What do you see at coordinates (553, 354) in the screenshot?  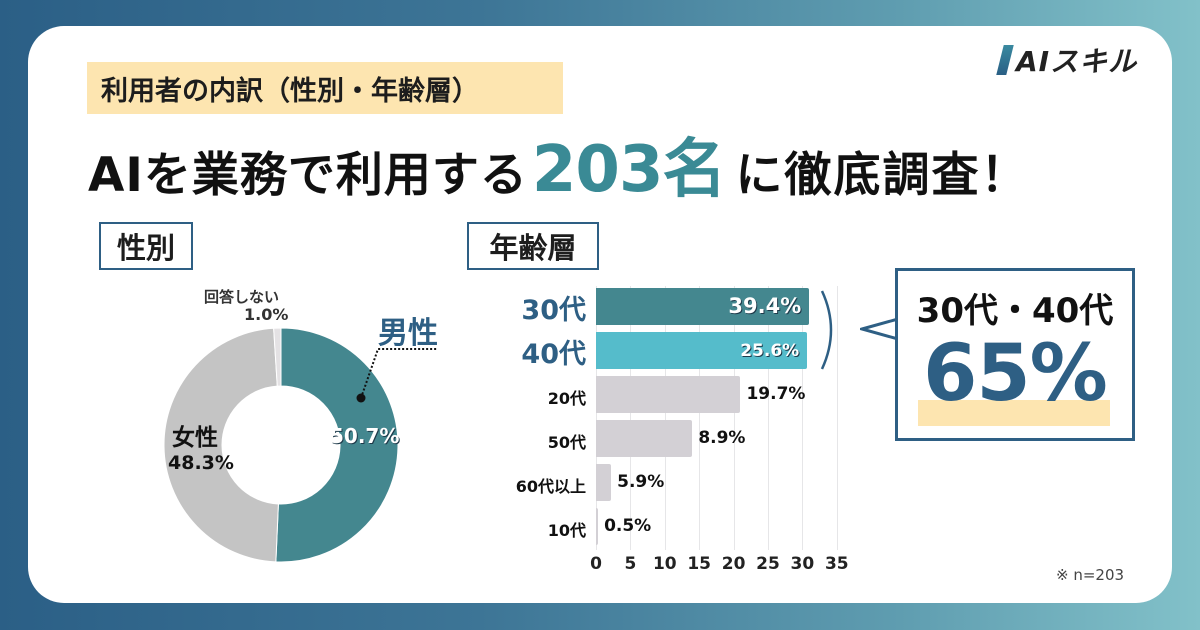 I see `category-label: 40代` at bounding box center [553, 354].